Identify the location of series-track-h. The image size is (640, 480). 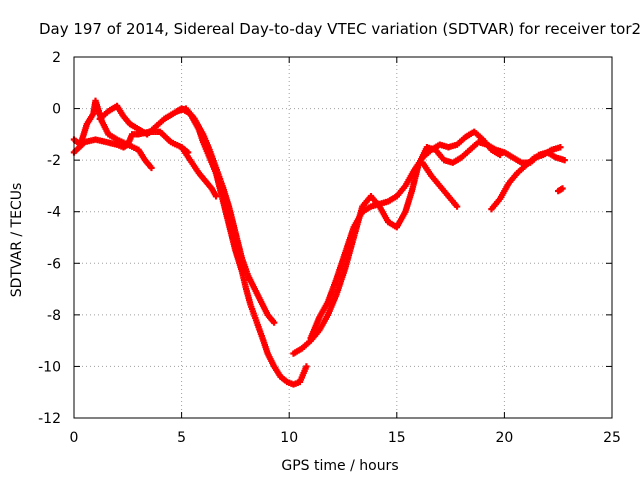
(405, 235).